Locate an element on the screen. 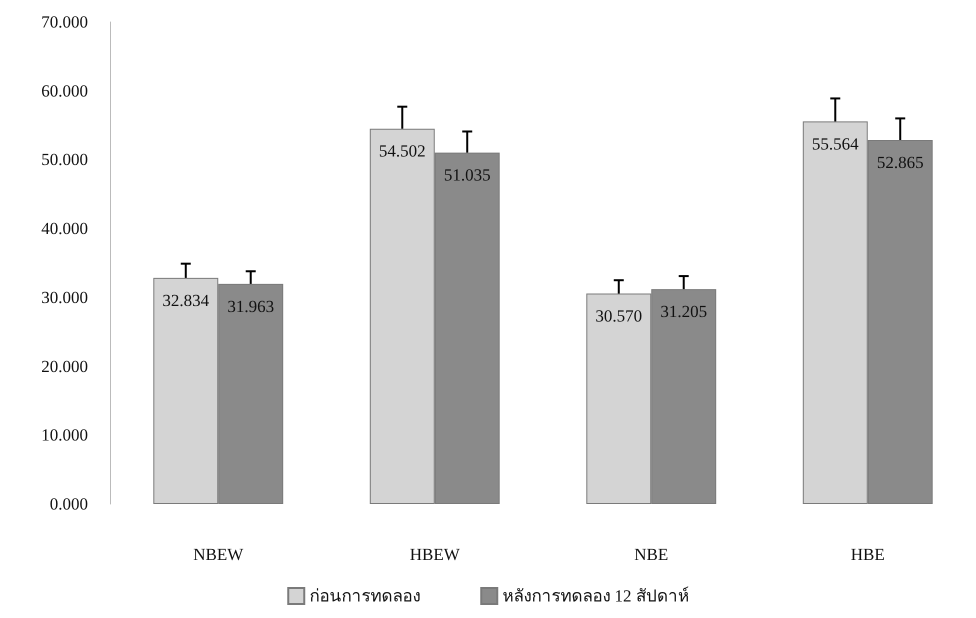  data-label: 30.570 is located at coordinates (618, 316).